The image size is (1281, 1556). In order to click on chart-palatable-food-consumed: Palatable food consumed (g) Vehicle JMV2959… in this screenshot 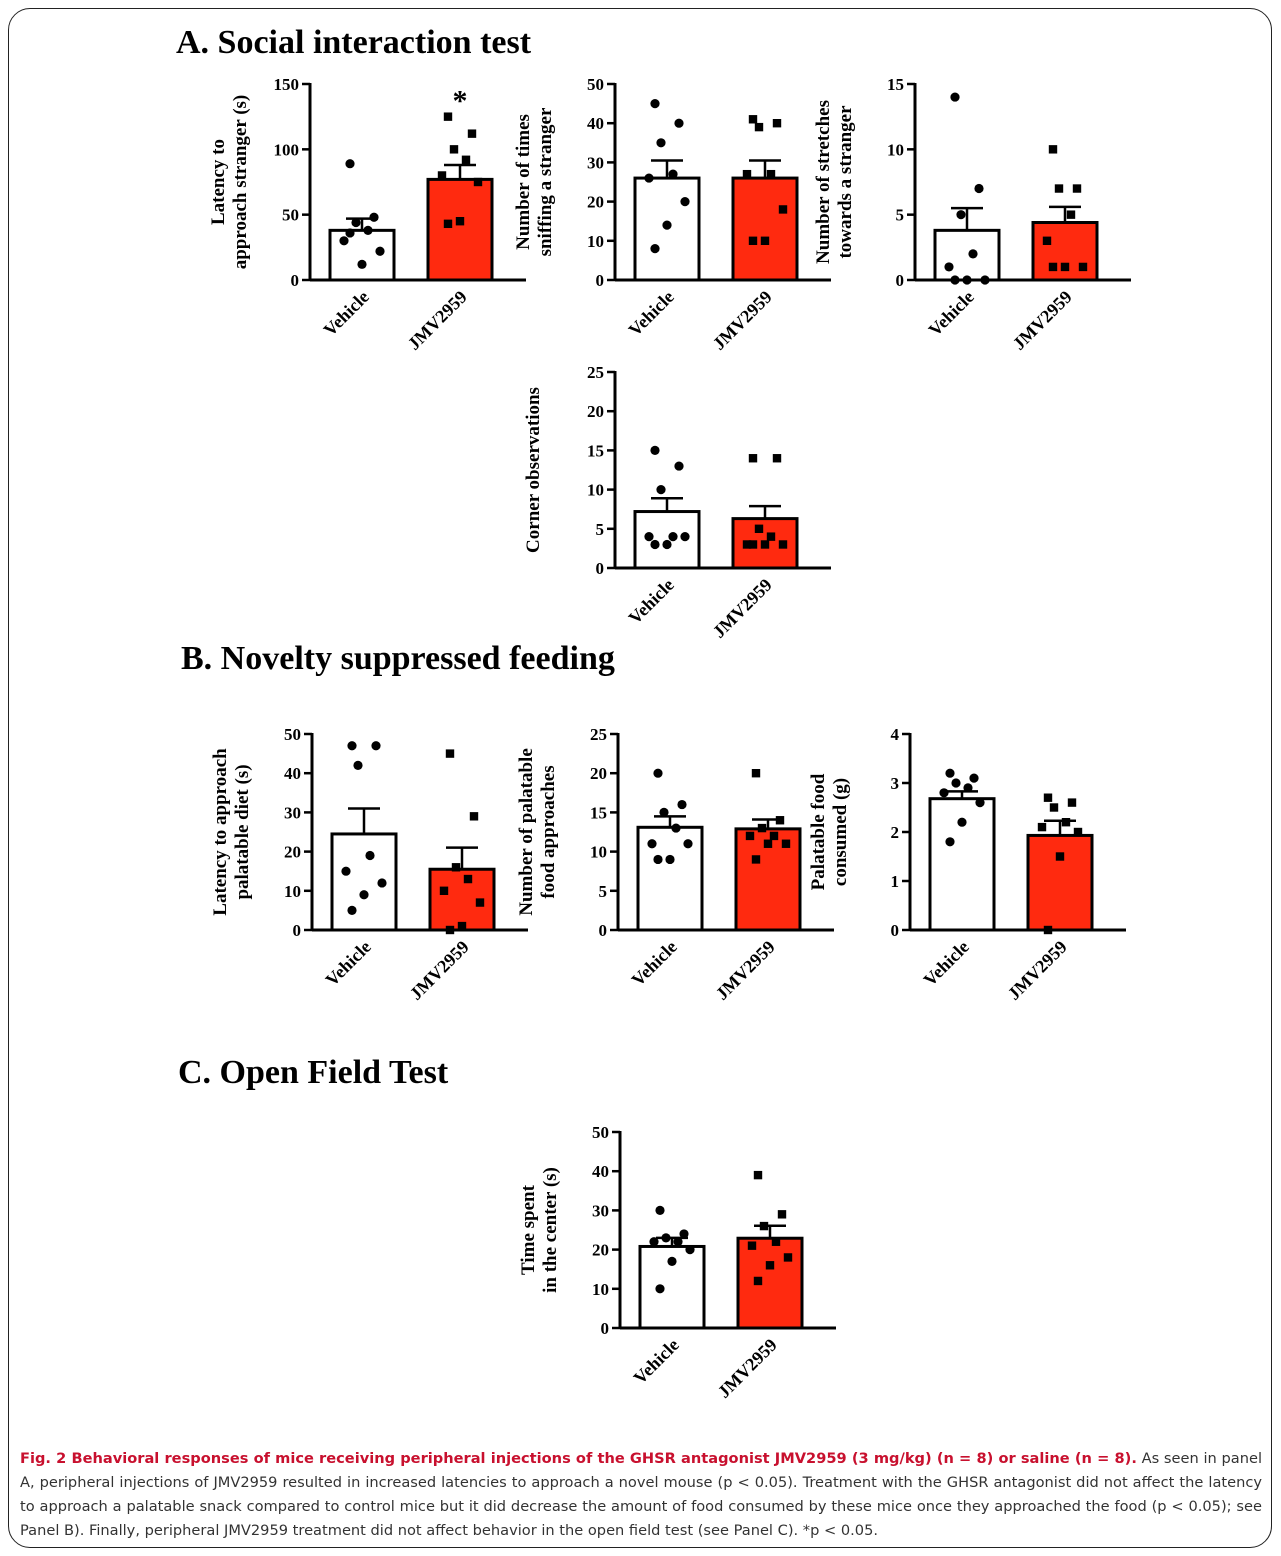, I will do `click(967, 864)`.